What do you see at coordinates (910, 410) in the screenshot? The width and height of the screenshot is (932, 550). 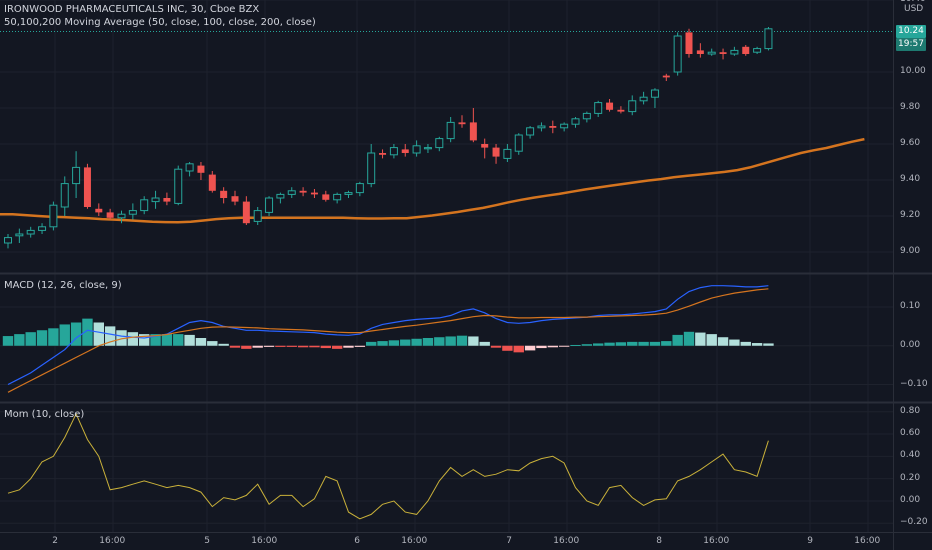 I see `y-tick-label: 0.80` at bounding box center [910, 410].